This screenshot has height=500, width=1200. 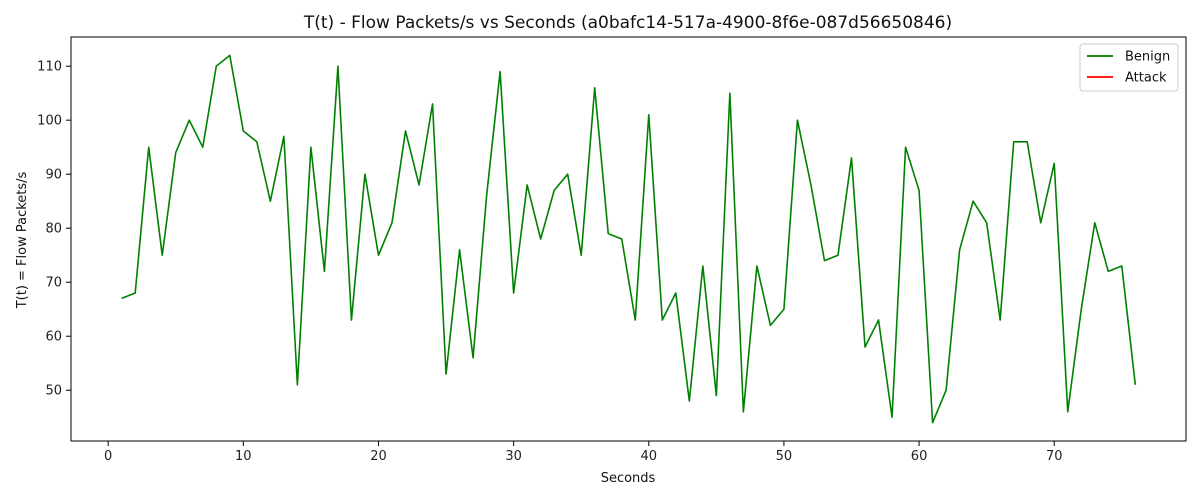 I want to click on x-tick-label: 30, so click(x=513, y=456).